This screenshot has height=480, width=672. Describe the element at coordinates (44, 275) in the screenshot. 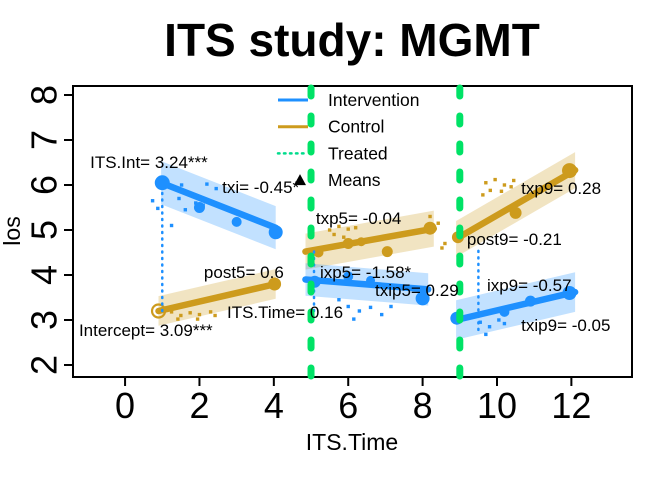

I see `y-tick-label: 4` at that location.